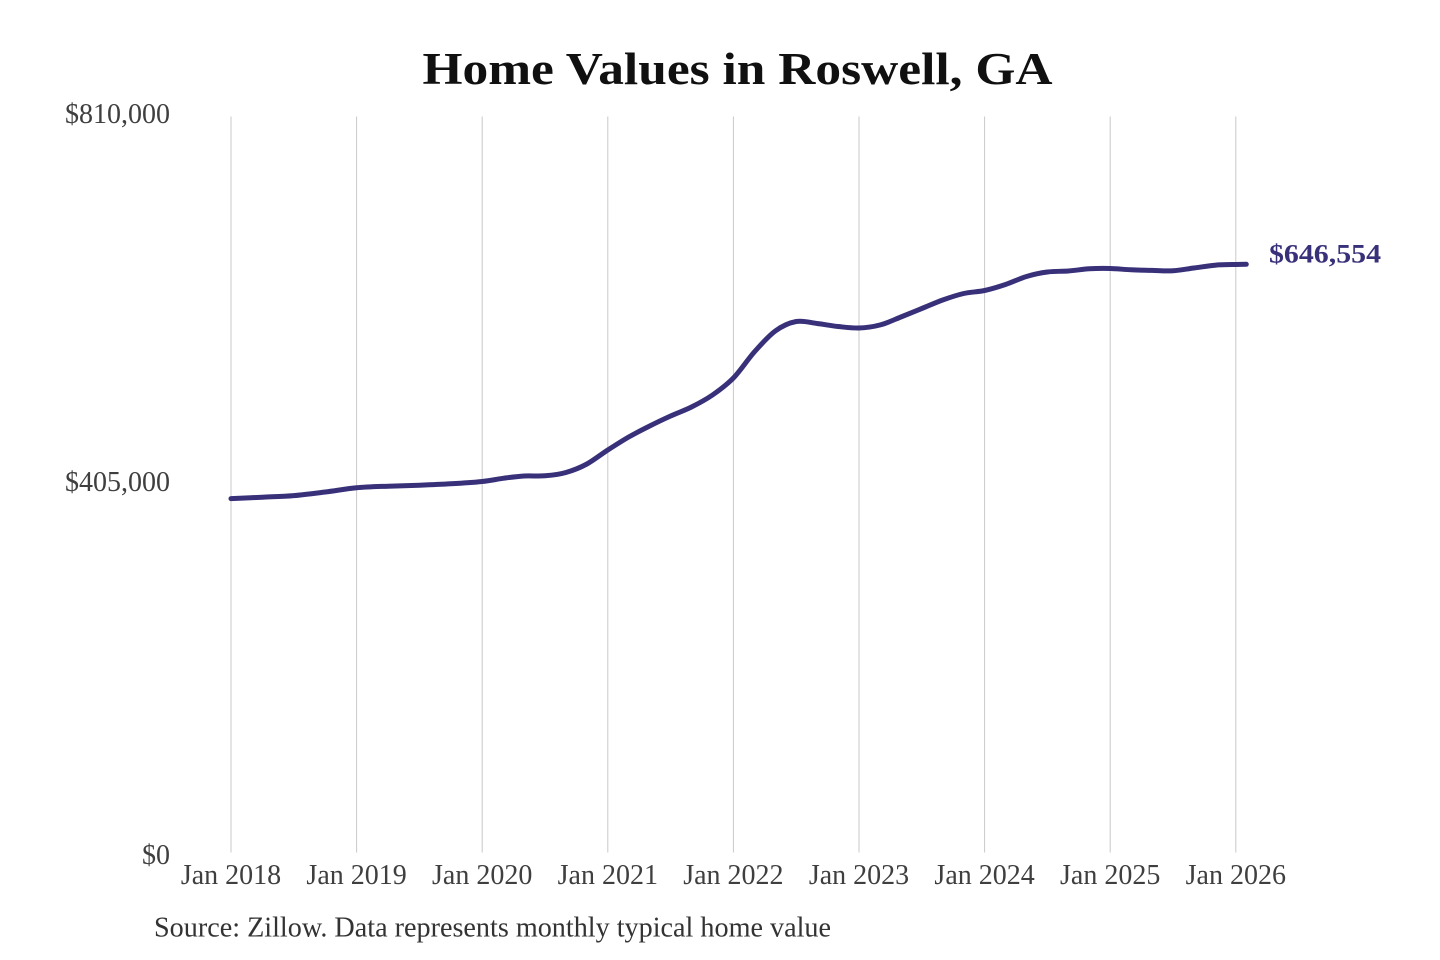  Describe the element at coordinates (356, 875) in the screenshot. I see `svg-text: Jan 2019` at that location.